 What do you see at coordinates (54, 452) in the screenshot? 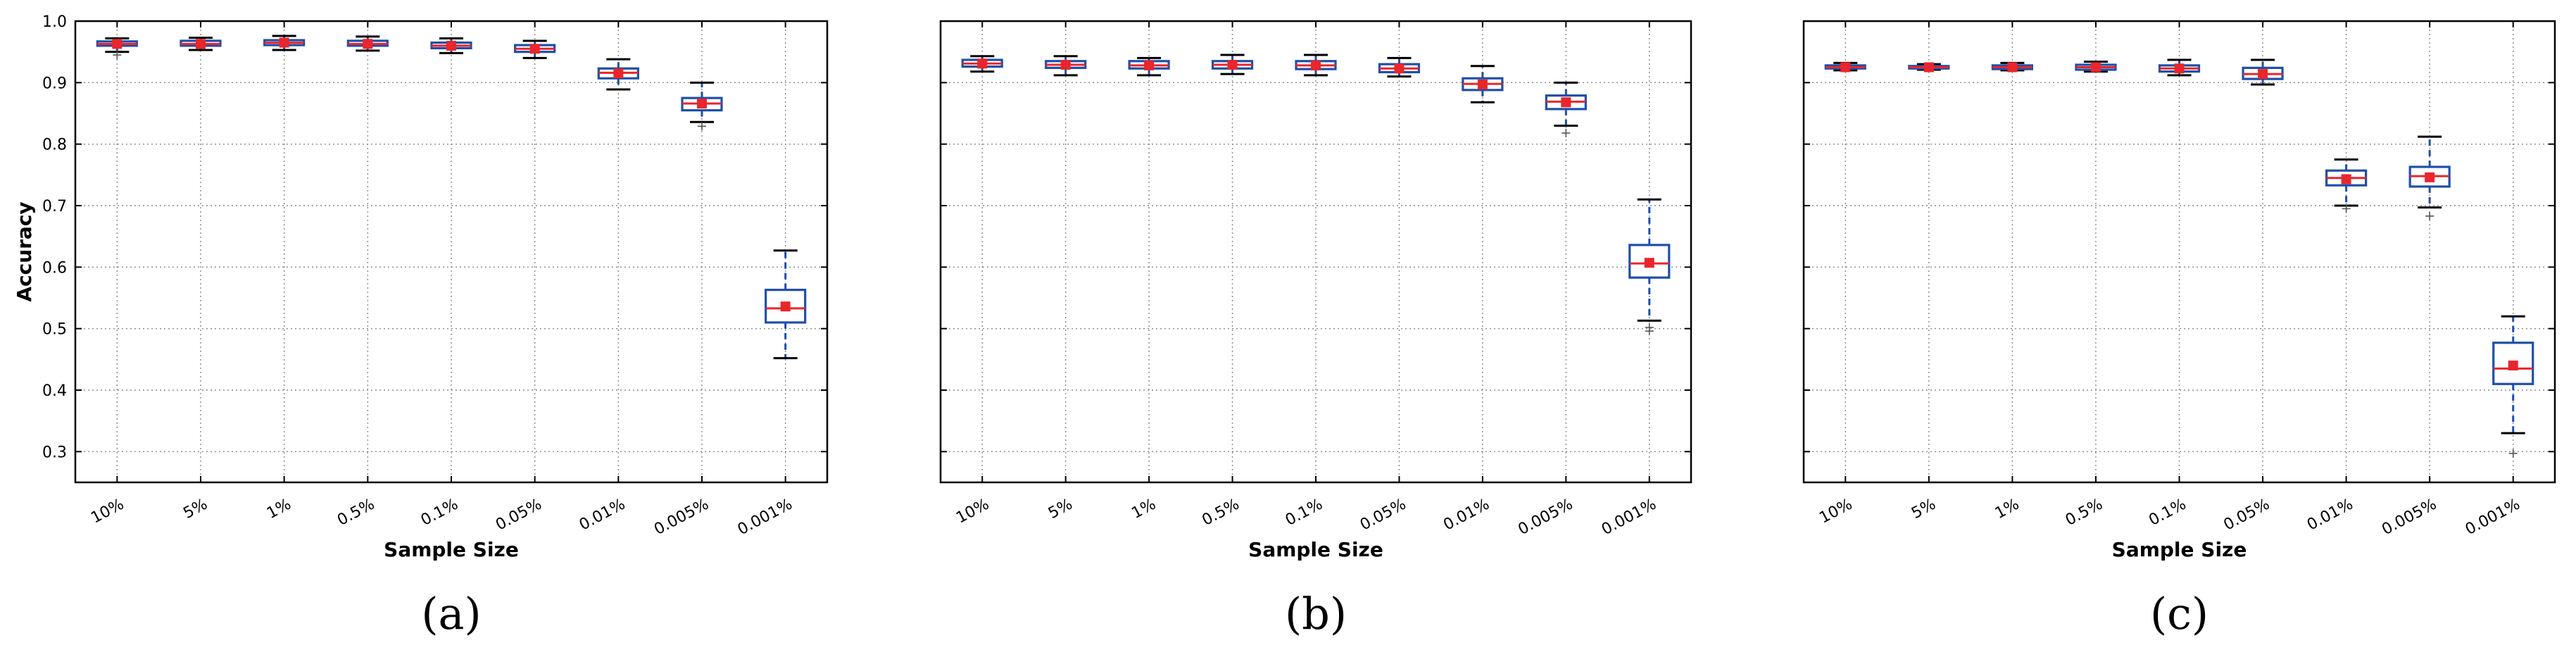
I see `y-tick-label: 0.3` at bounding box center [54, 452].